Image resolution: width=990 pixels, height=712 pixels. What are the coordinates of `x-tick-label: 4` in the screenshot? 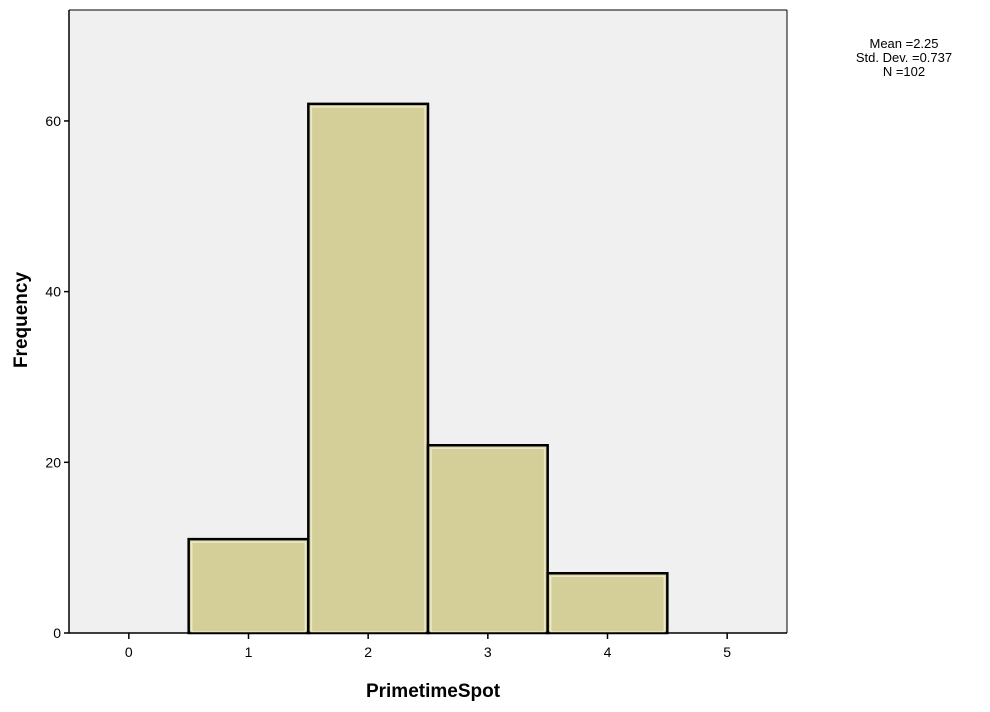 It's located at (608, 652).